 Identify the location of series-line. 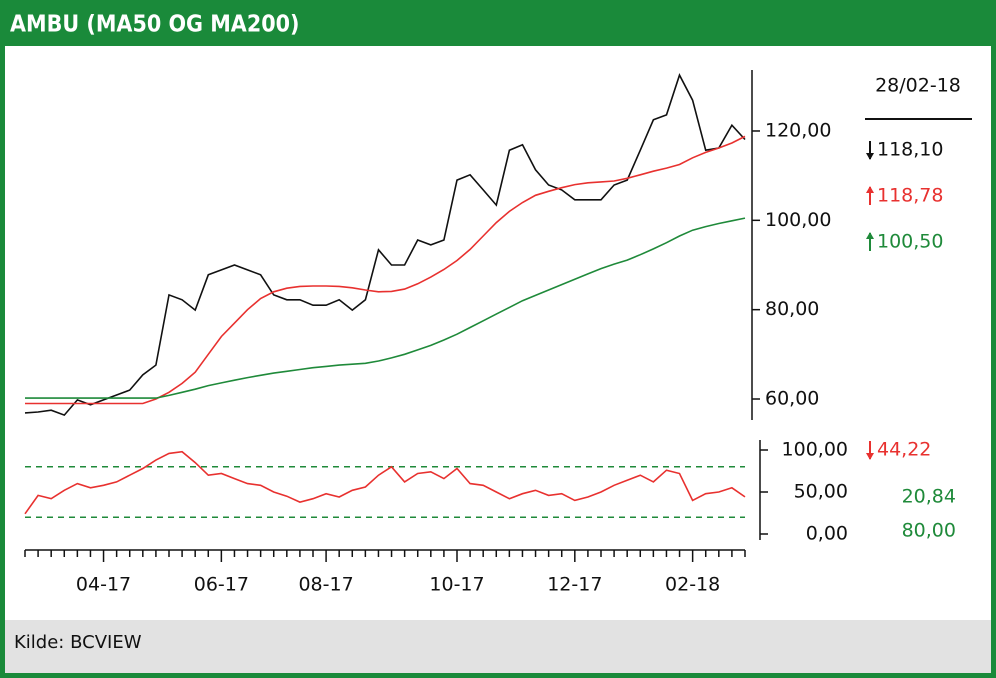
(385, 482).